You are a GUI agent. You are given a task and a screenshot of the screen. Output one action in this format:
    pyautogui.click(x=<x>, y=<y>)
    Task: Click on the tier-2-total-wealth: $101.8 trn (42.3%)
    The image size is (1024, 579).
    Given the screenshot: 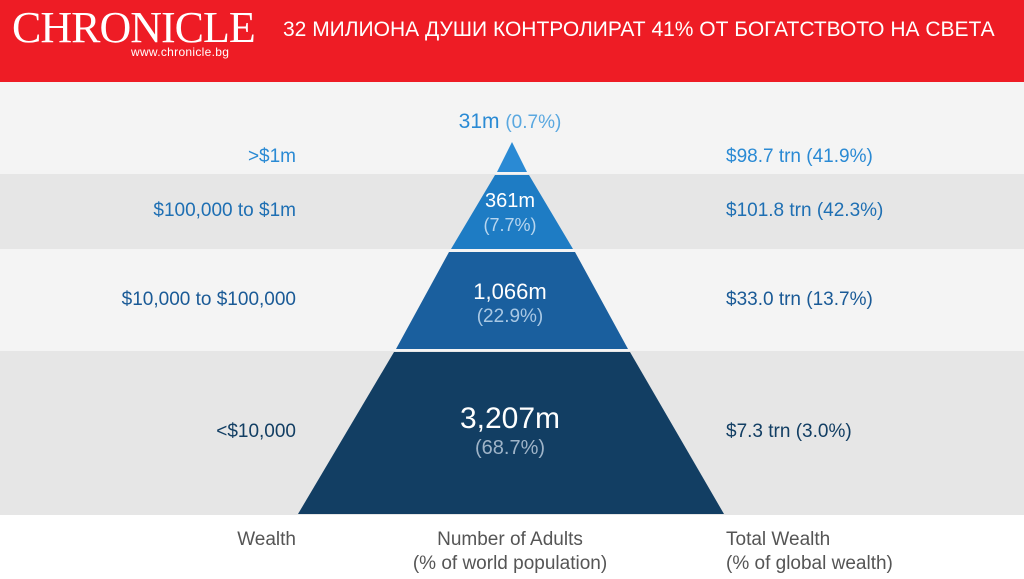 What is the action you would take?
    pyautogui.click(x=805, y=210)
    